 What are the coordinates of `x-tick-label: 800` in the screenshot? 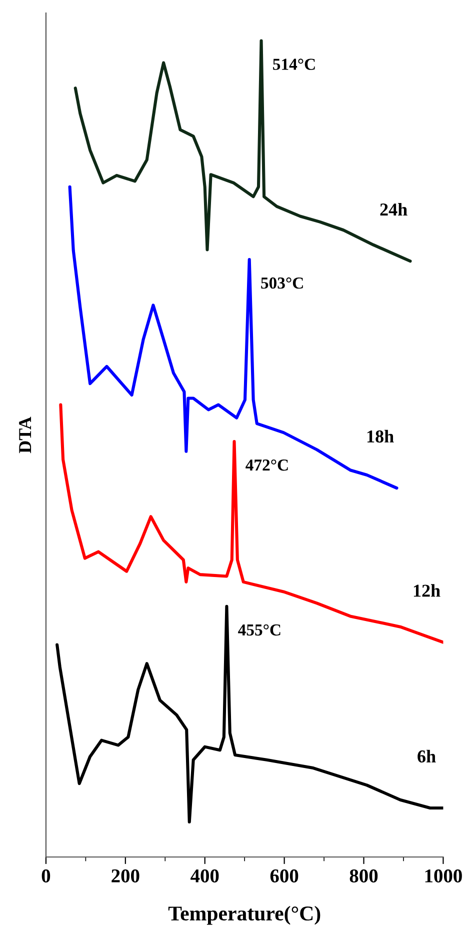 It's located at (364, 875).